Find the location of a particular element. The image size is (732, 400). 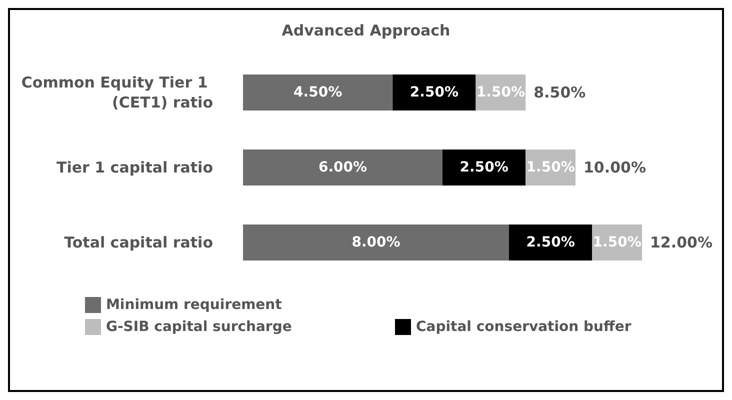

data-label: 4.50% is located at coordinates (318, 92).